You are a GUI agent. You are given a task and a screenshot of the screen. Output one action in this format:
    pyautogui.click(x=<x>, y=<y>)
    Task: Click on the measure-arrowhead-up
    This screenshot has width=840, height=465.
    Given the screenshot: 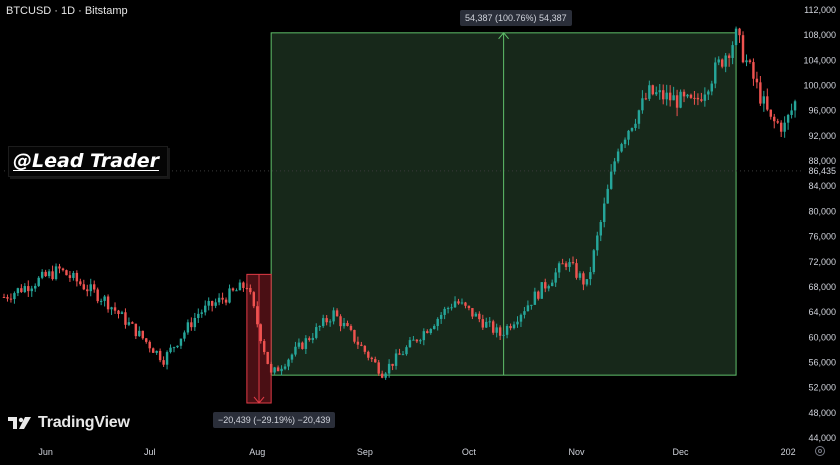 What is the action you would take?
    pyautogui.click(x=504, y=36)
    